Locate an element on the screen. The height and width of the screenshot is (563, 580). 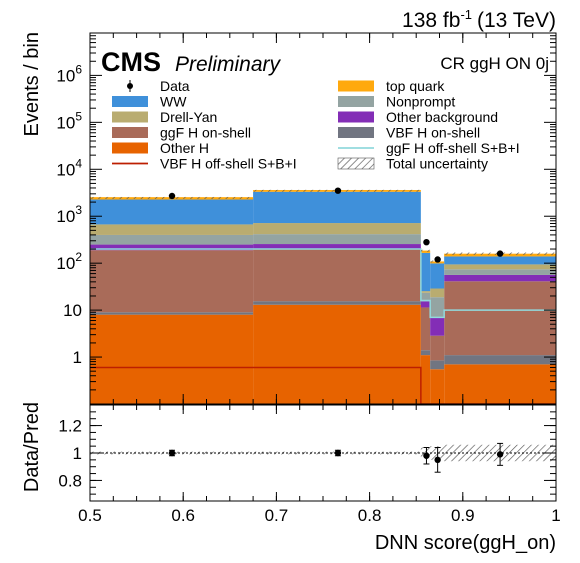
x-tick-label: 0.7 is located at coordinates (277, 515).